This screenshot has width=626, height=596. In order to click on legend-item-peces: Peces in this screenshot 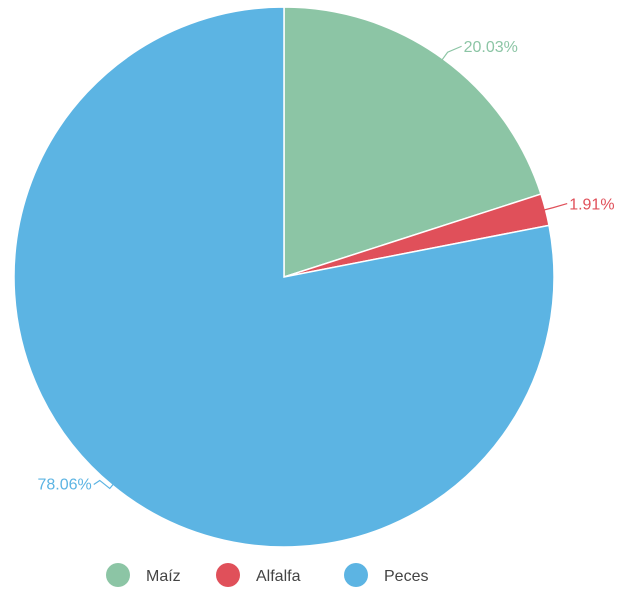, I will do `click(386, 575)`.